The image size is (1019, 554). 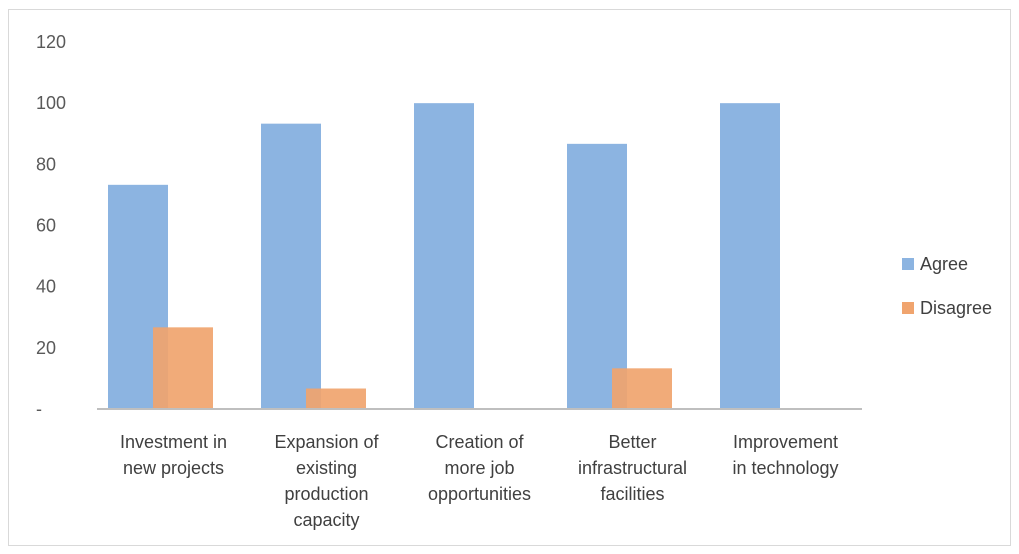 What do you see at coordinates (785, 442) in the screenshot?
I see `x-tick-label-line: Improvement` at bounding box center [785, 442].